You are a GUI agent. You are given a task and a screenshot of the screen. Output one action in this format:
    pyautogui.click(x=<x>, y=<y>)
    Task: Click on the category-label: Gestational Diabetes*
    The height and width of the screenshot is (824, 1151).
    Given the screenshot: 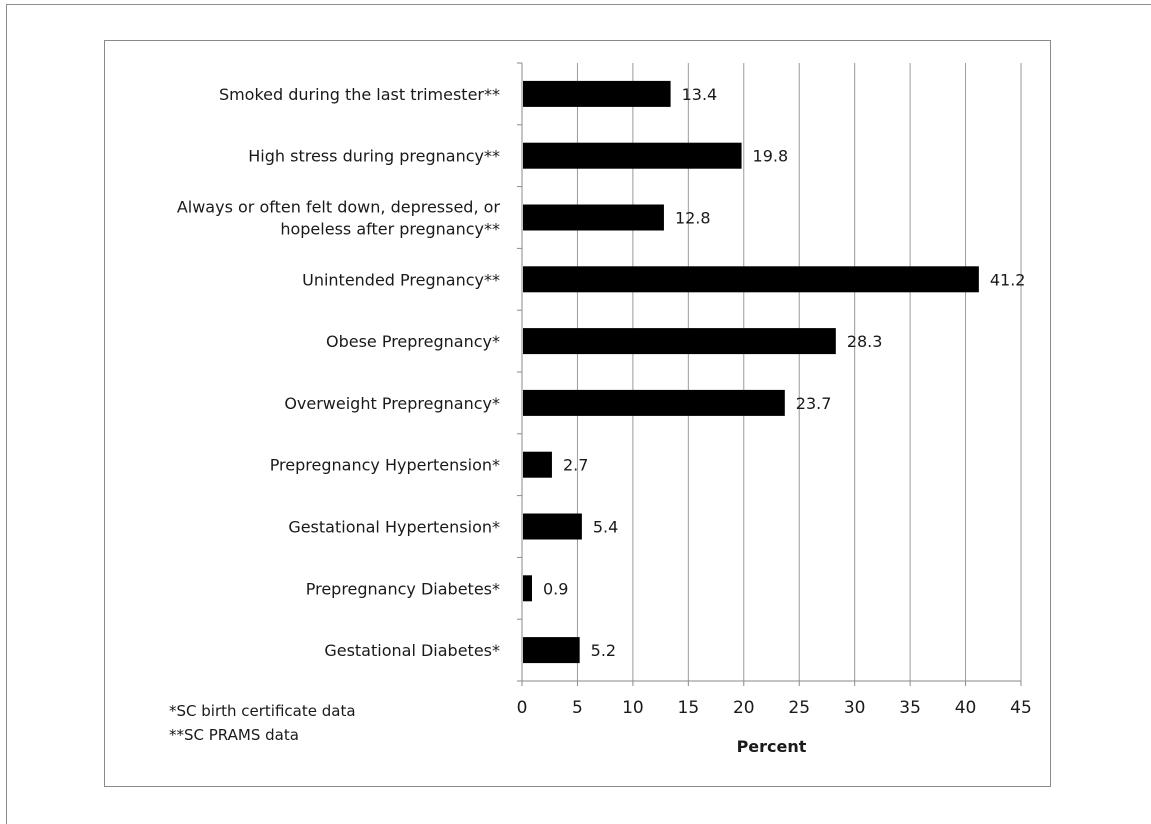 What is the action you would take?
    pyautogui.click(x=412, y=650)
    